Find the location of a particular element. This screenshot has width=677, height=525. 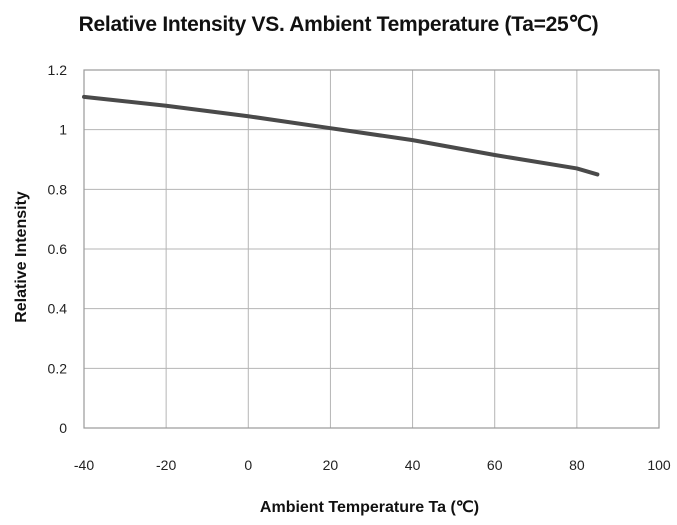

x-tick-label: 100 is located at coordinates (659, 465).